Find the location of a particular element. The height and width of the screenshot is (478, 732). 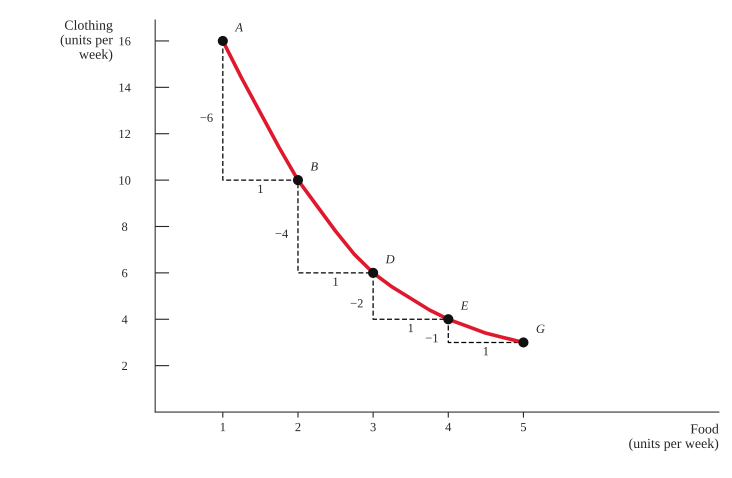

annotation: −4 is located at coordinates (282, 234).